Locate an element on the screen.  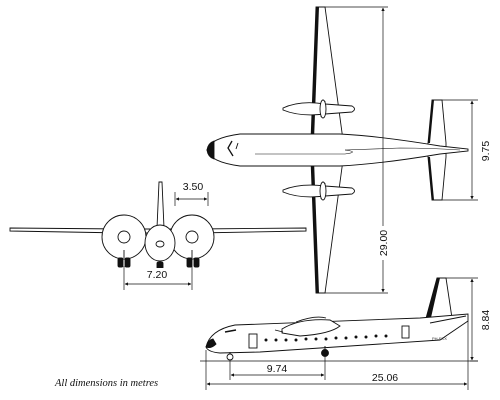
registration-mark: PH-EXX is located at coordinates (439, 338).